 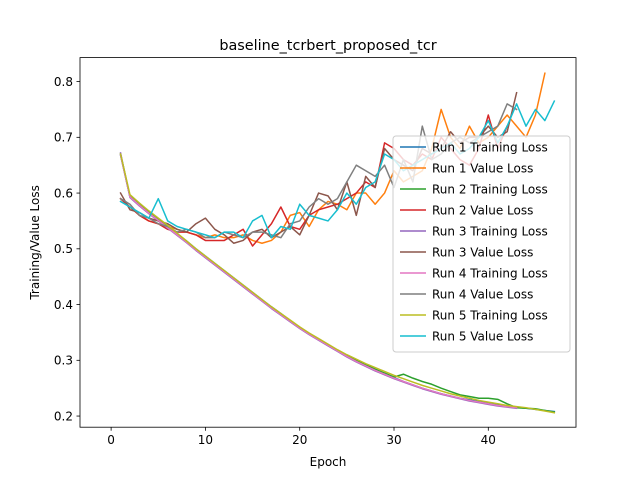 I want to click on y-tick-label: 0.4, so click(x=63, y=305).